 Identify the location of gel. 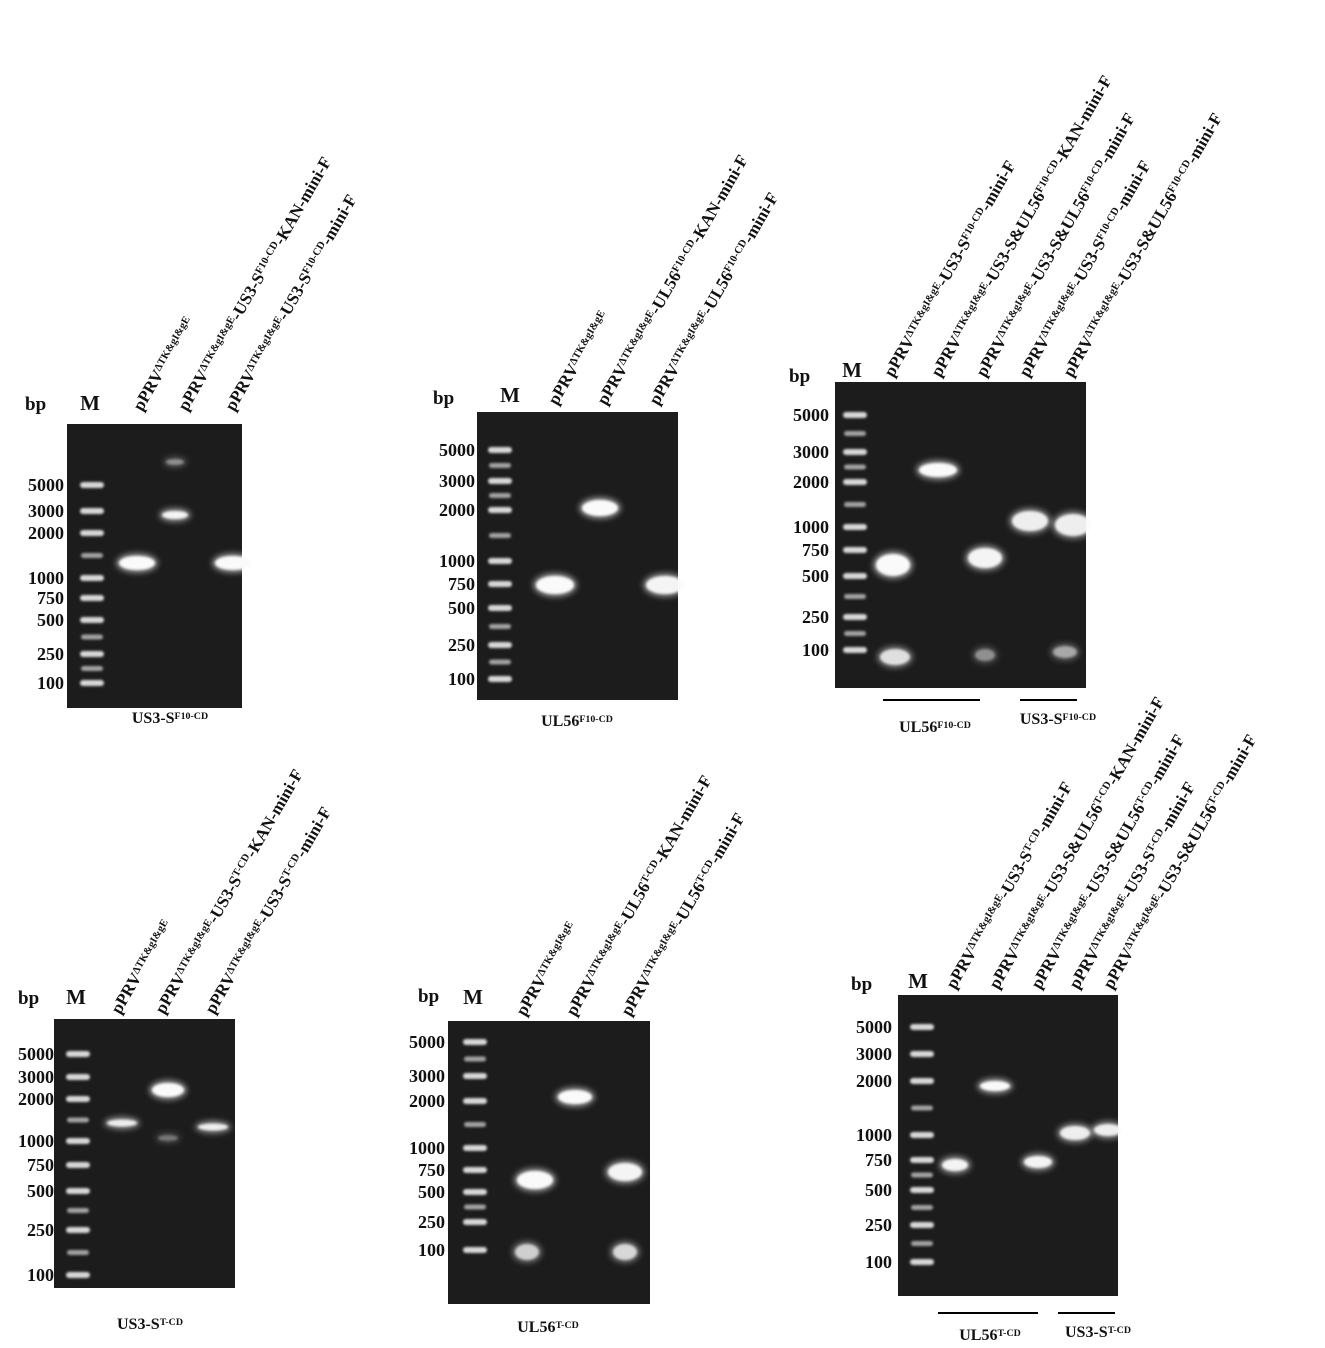
(960, 535).